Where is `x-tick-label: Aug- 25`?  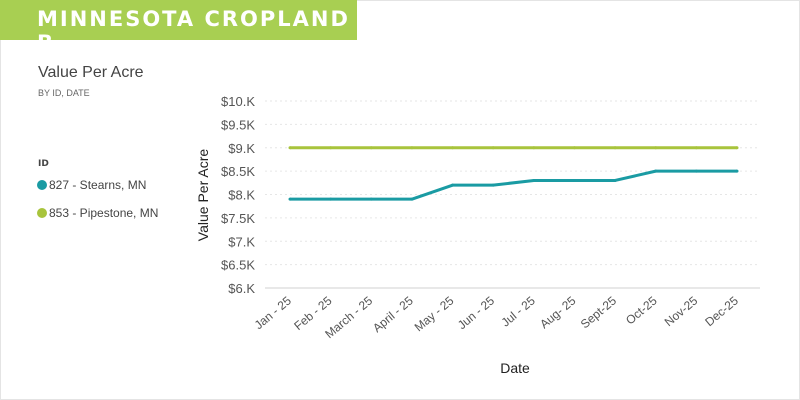
x-tick-label: Aug- 25 is located at coordinates (557, 312).